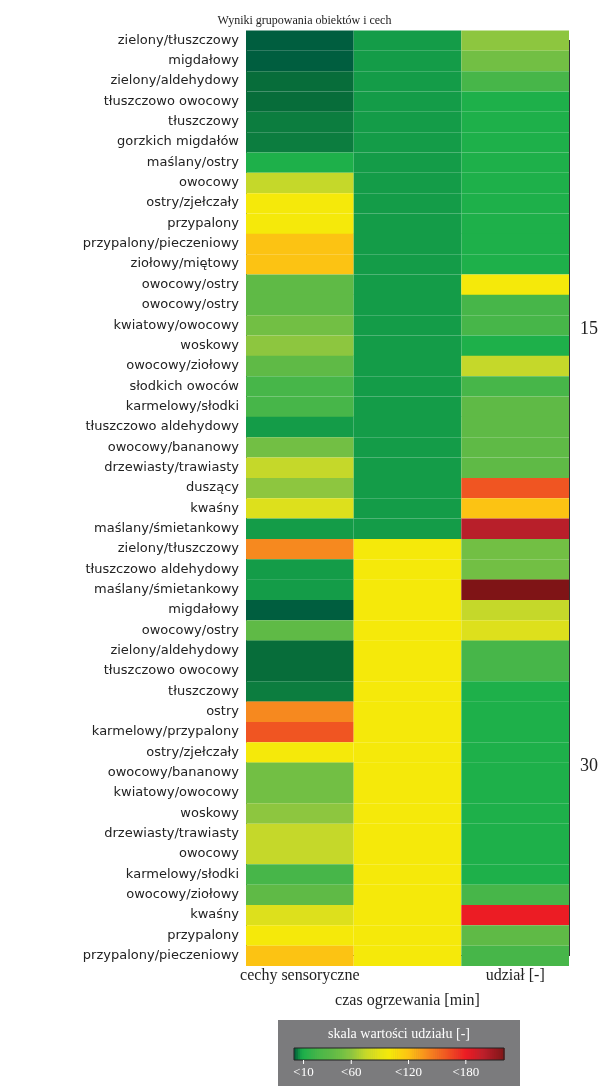 Image resolution: width=609 pixels, height=1090 pixels. I want to click on color-bar-title: skala wartości udziału [-], so click(399, 1033).